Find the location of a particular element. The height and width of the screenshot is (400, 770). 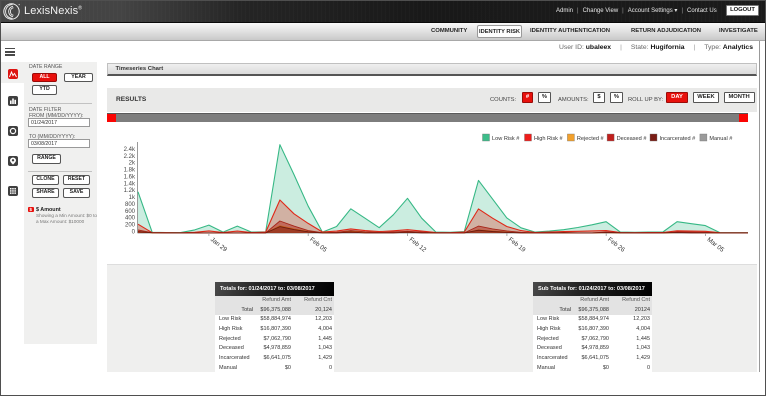

svg-text: Low Risk # is located at coordinates (506, 139).